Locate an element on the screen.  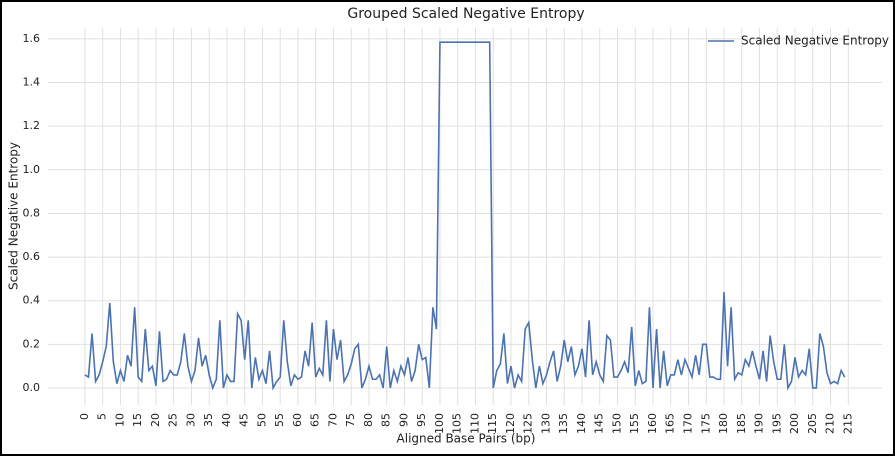
x-tick-label: 95 is located at coordinates (421, 420).